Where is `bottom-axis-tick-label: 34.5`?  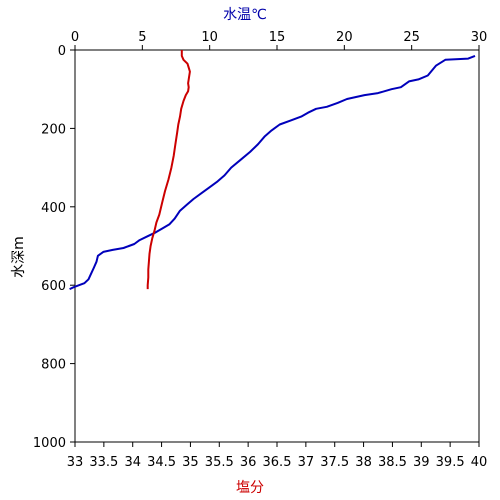 bottom-axis-tick-label: 34.5 is located at coordinates (161, 462).